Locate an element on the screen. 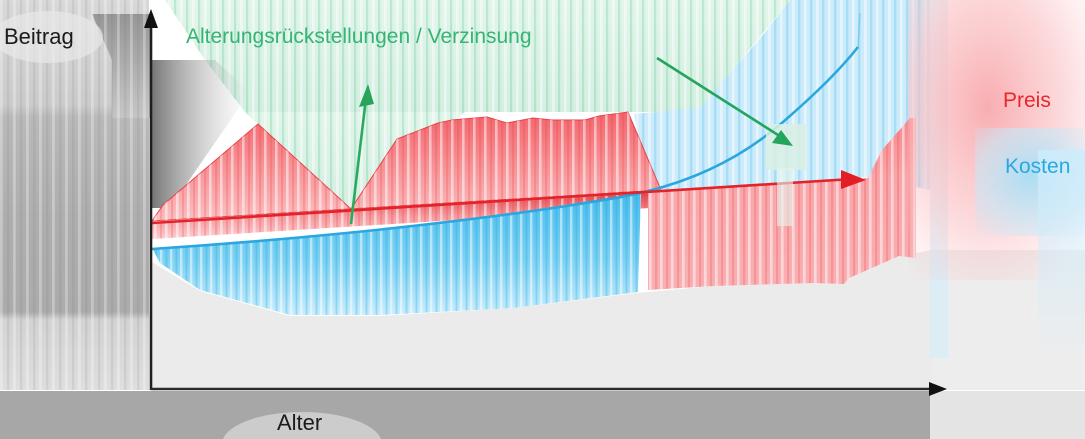 This screenshot has width=1085, height=439. x-axis is located at coordinates (549, 389).